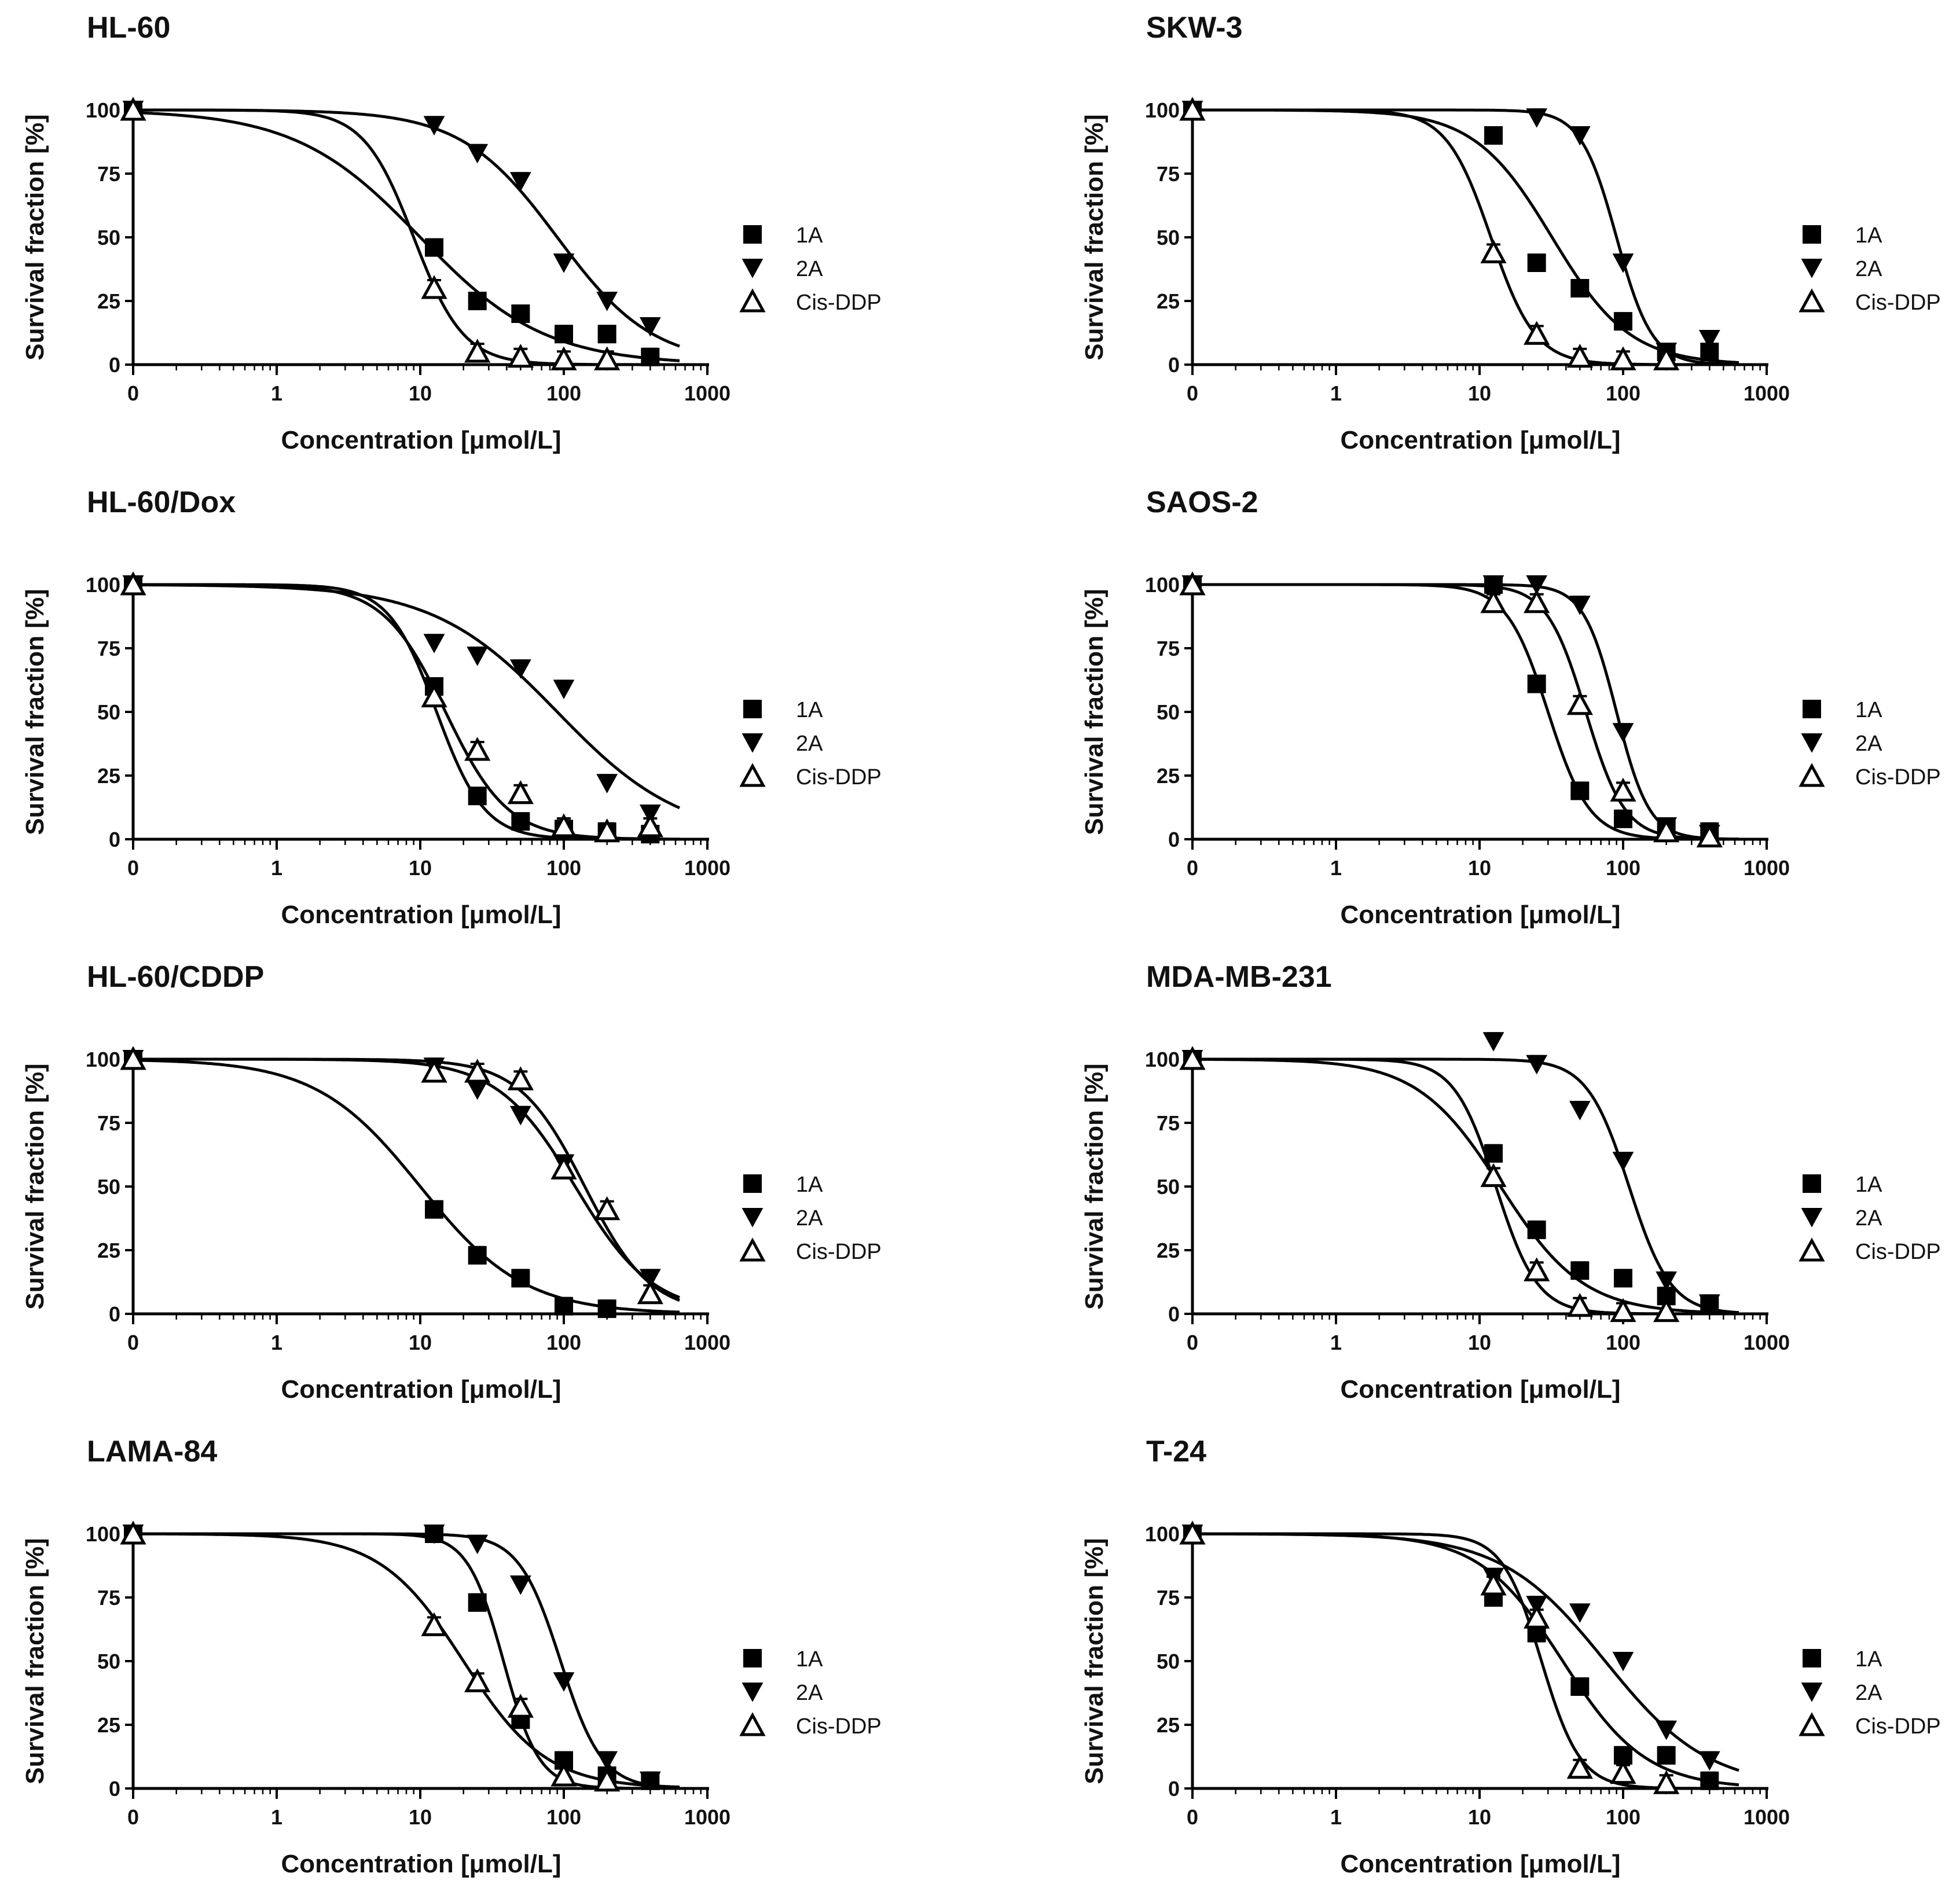  What do you see at coordinates (1623, 1342) in the screenshot?
I see `x-tick-label: 100` at bounding box center [1623, 1342].